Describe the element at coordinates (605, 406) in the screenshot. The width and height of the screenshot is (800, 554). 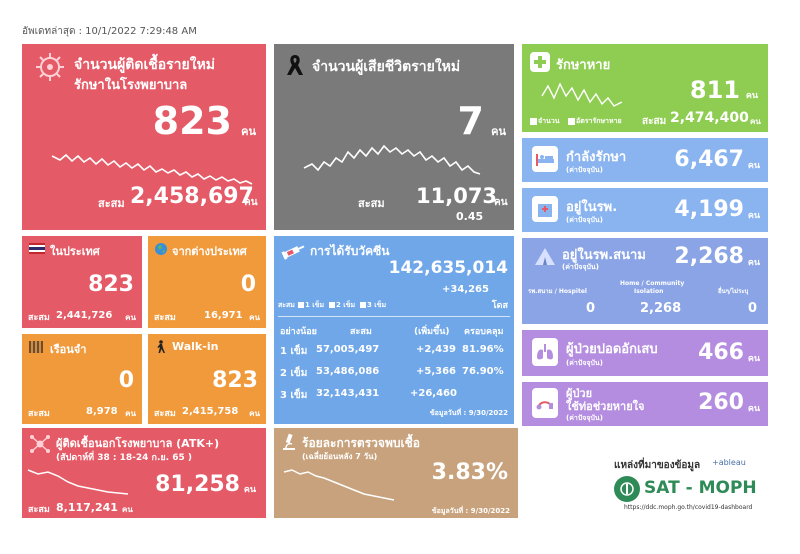
I see `ventilator-title-2: ใช้ท่อช่วยหายใจ` at that location.